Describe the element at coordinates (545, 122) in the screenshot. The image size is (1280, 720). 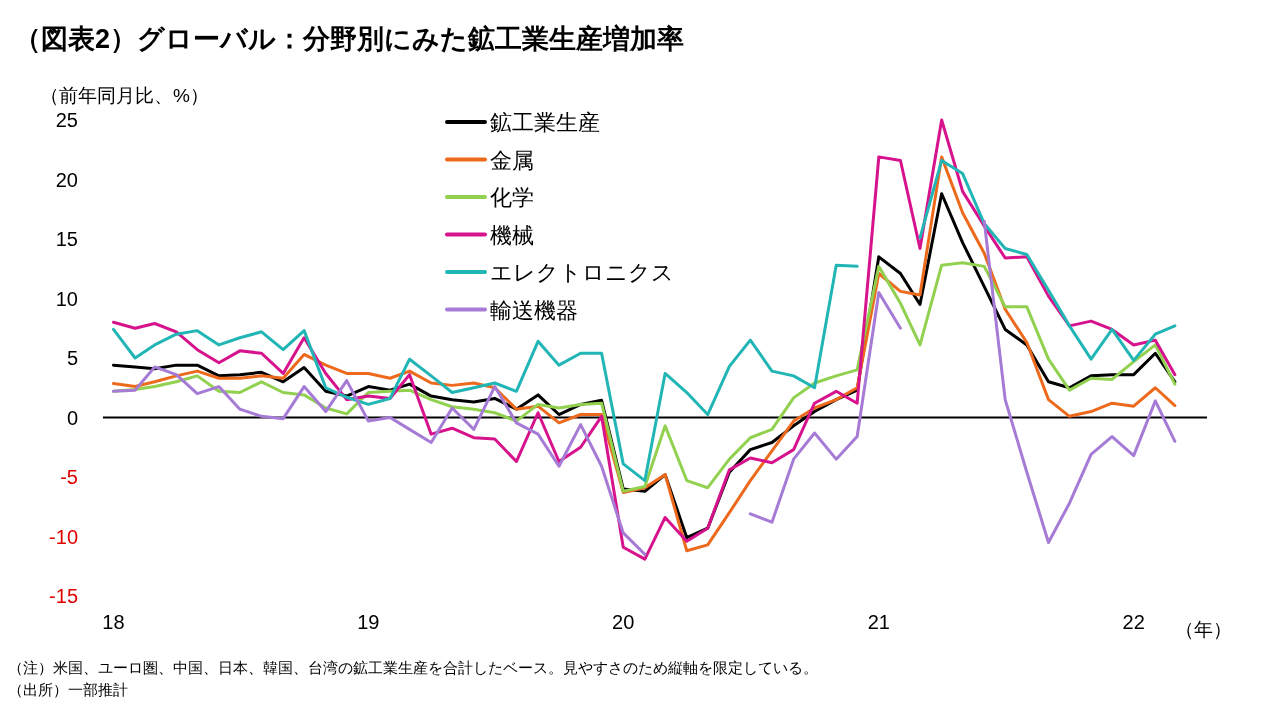
I see `legend-label: 鉱工業生産` at that location.